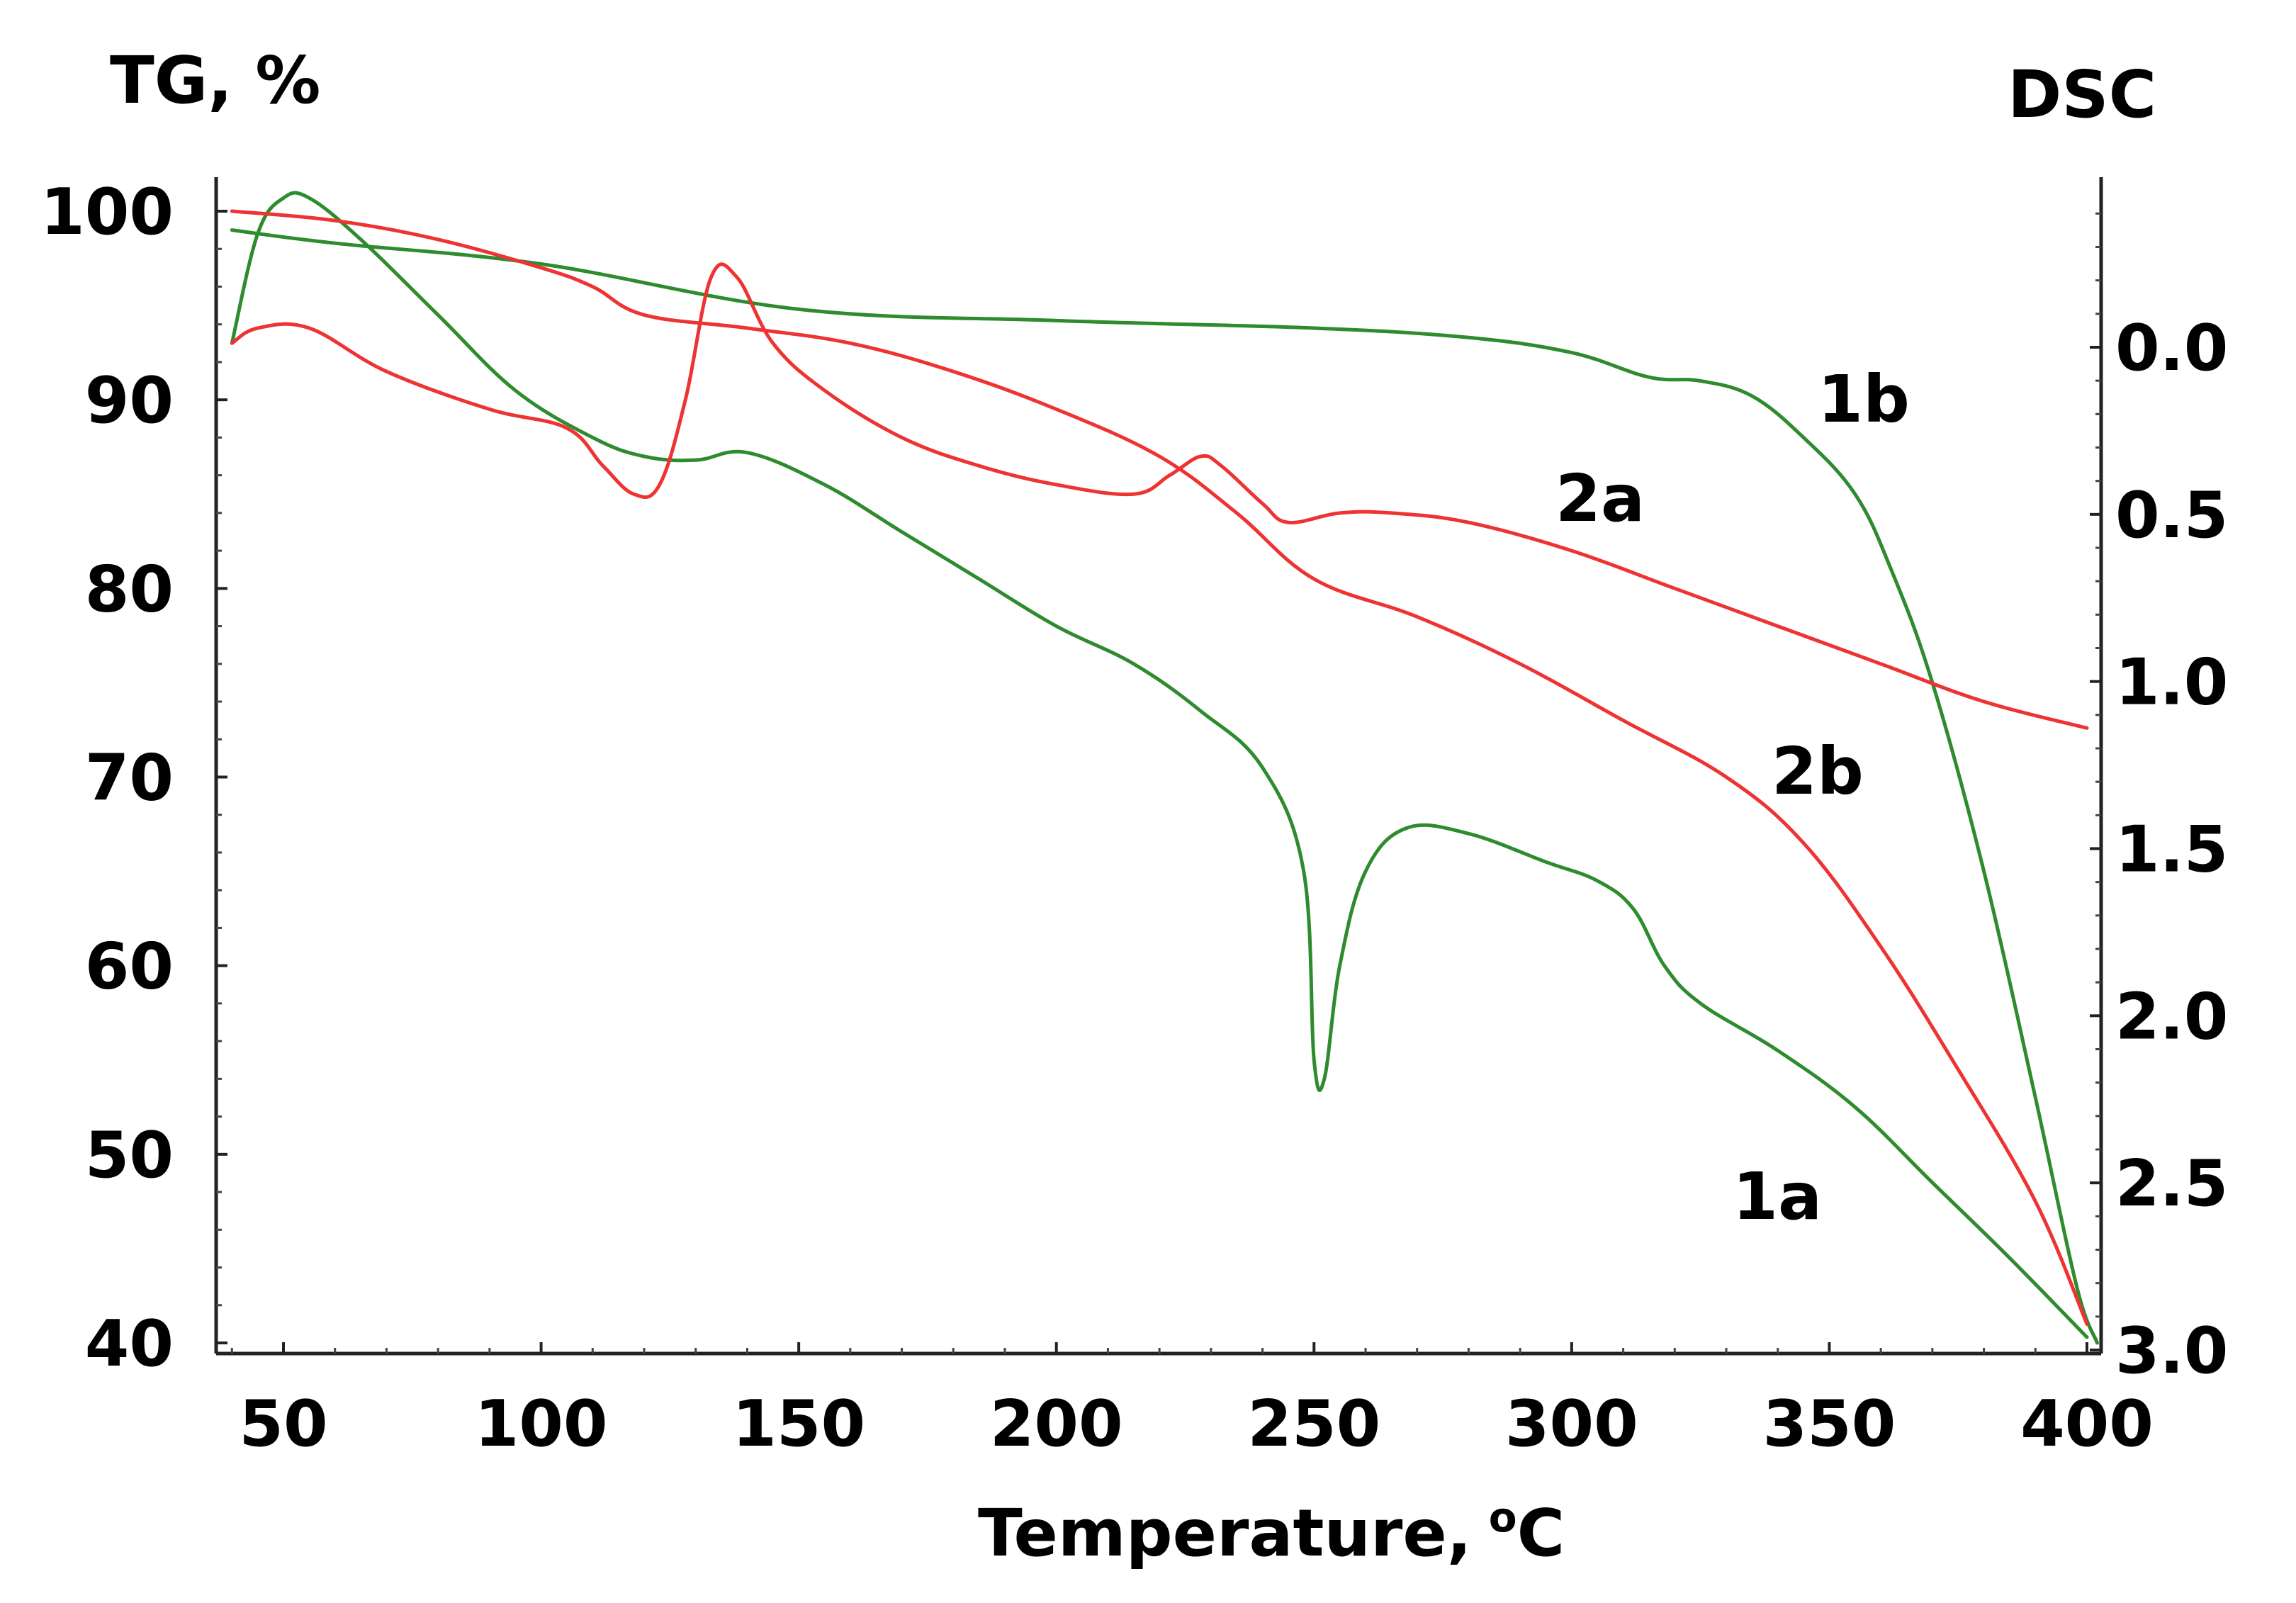  What do you see at coordinates (1600, 498) in the screenshot?
I see `series-2a-label: 2a` at bounding box center [1600, 498].